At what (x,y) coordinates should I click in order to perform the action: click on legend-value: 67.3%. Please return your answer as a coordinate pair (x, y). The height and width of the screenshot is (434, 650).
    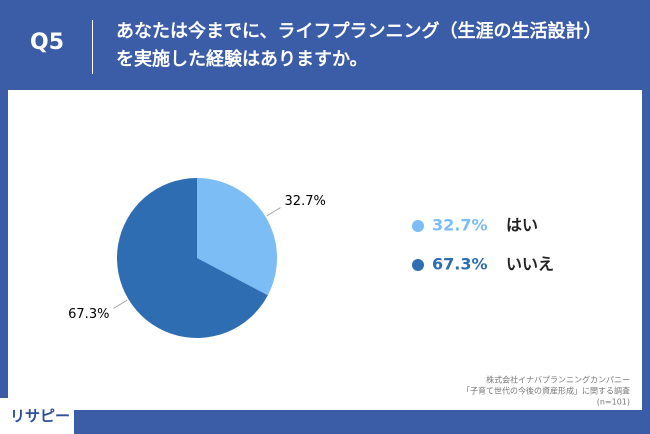
    Looking at the image, I should click on (460, 264).